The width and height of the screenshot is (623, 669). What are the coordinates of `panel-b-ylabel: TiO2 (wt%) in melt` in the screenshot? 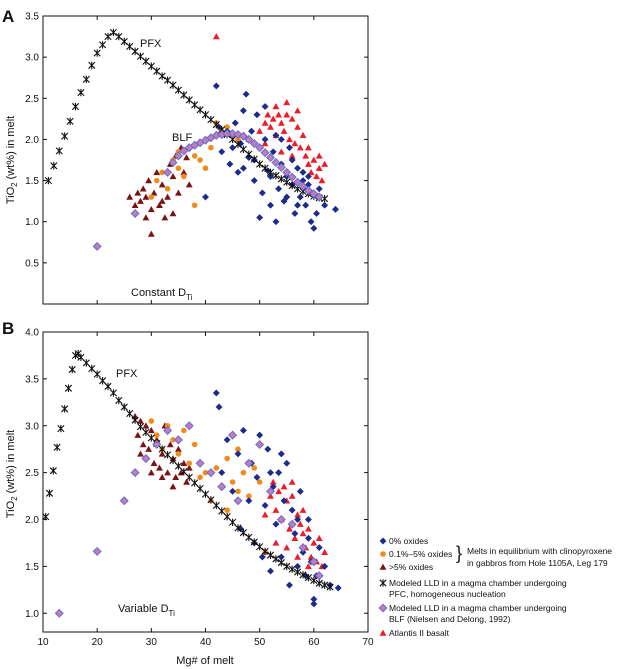 It's located at (12, 474).